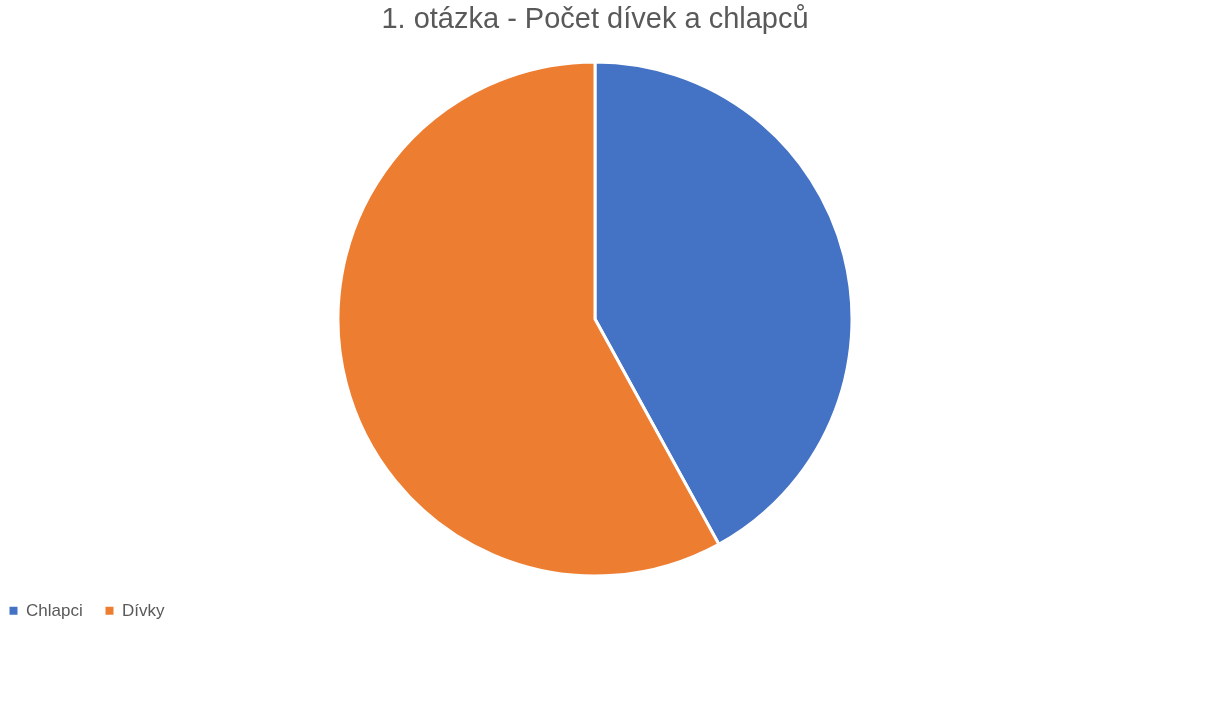 The image size is (1231, 713). Describe the element at coordinates (595, 18) in the screenshot. I see `chart-title: 1. otázka - Počet dívek a chlapců` at that location.